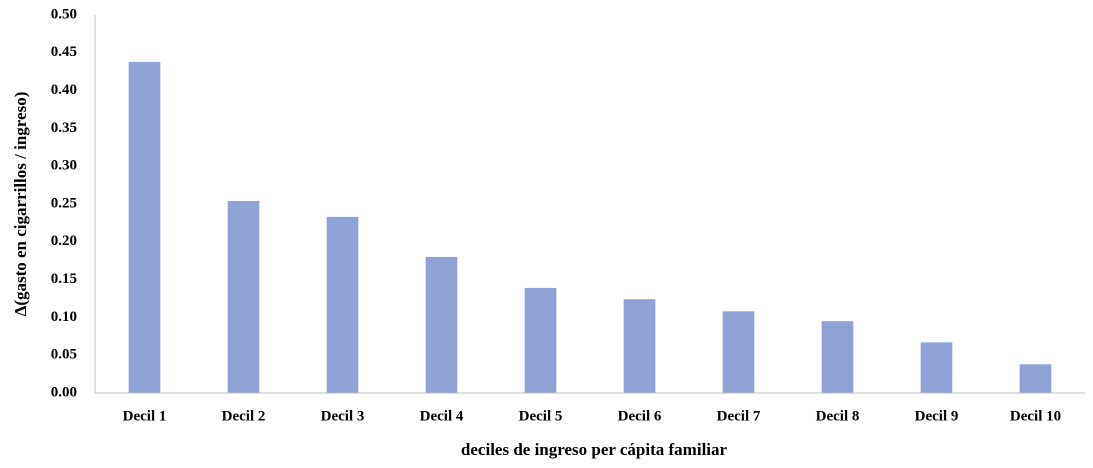  Describe the element at coordinates (64, 203) in the screenshot. I see `y-tick-label: 0.25` at that location.